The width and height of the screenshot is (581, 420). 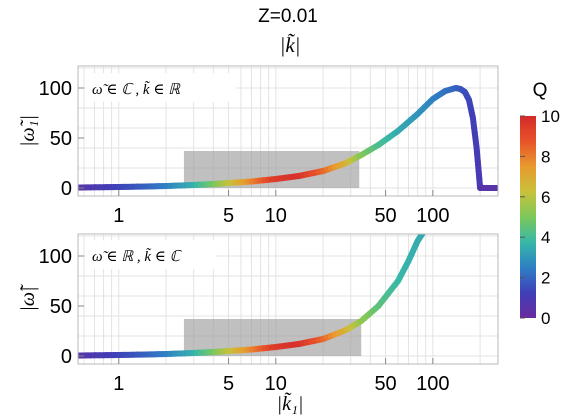 What do you see at coordinates (137, 256) in the screenshot?
I see `annotation-bottom: ω̃ ∈ ℝ , k̃ ∈ ℂ` at bounding box center [137, 256].